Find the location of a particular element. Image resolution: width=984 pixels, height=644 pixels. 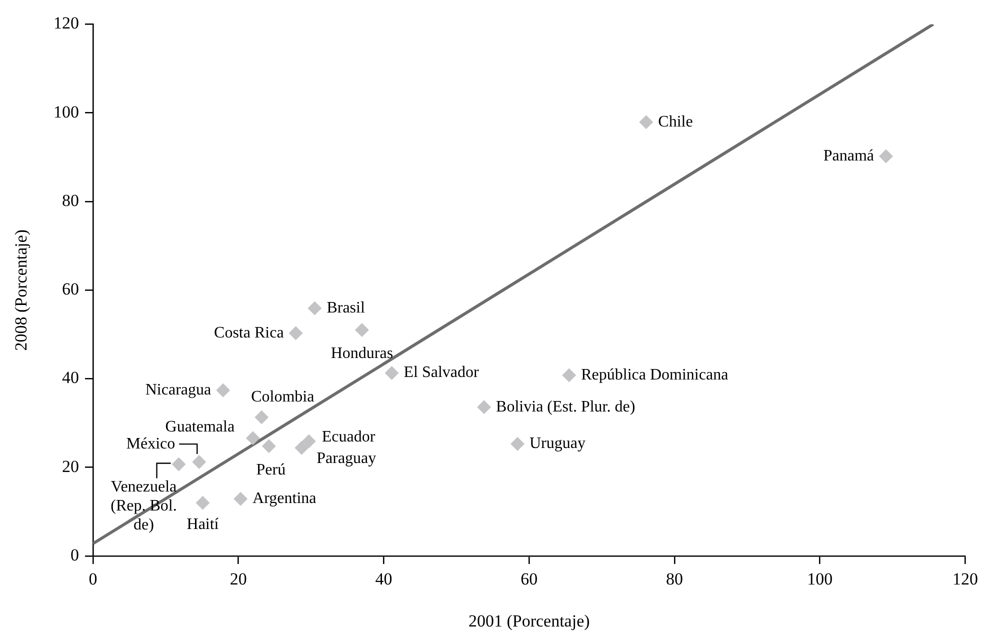

y-tick-label: 40 is located at coordinates (70, 378).